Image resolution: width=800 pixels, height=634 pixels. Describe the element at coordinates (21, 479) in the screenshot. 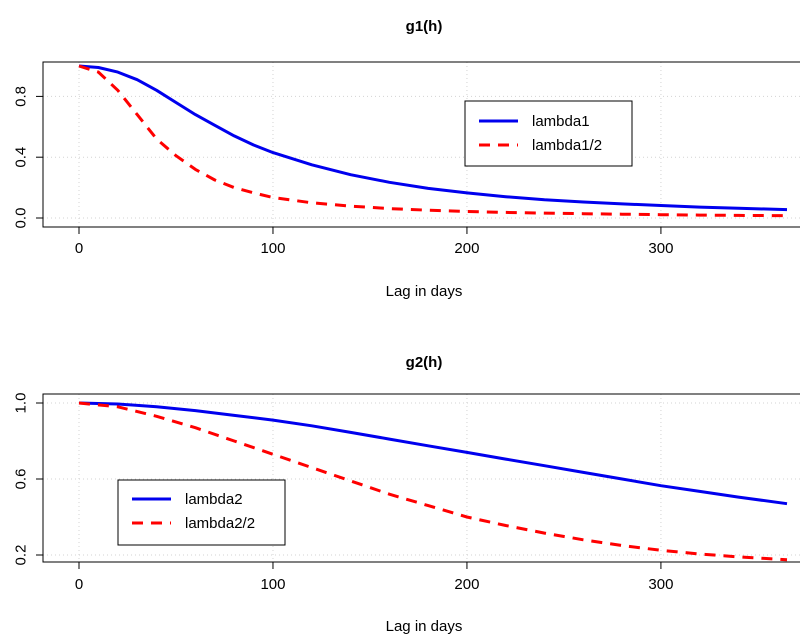

I see `y-tick-label: 0.6` at that location.